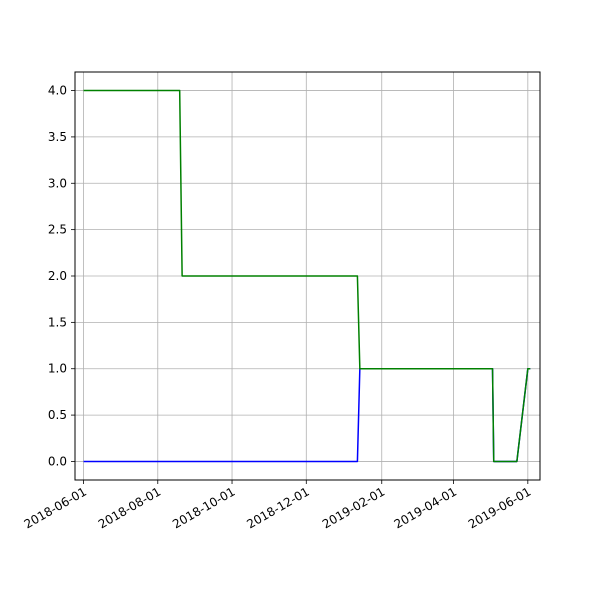 This screenshot has width=600, height=600. I want to click on x-tick-label: 2019-04-01, so click(425, 507).